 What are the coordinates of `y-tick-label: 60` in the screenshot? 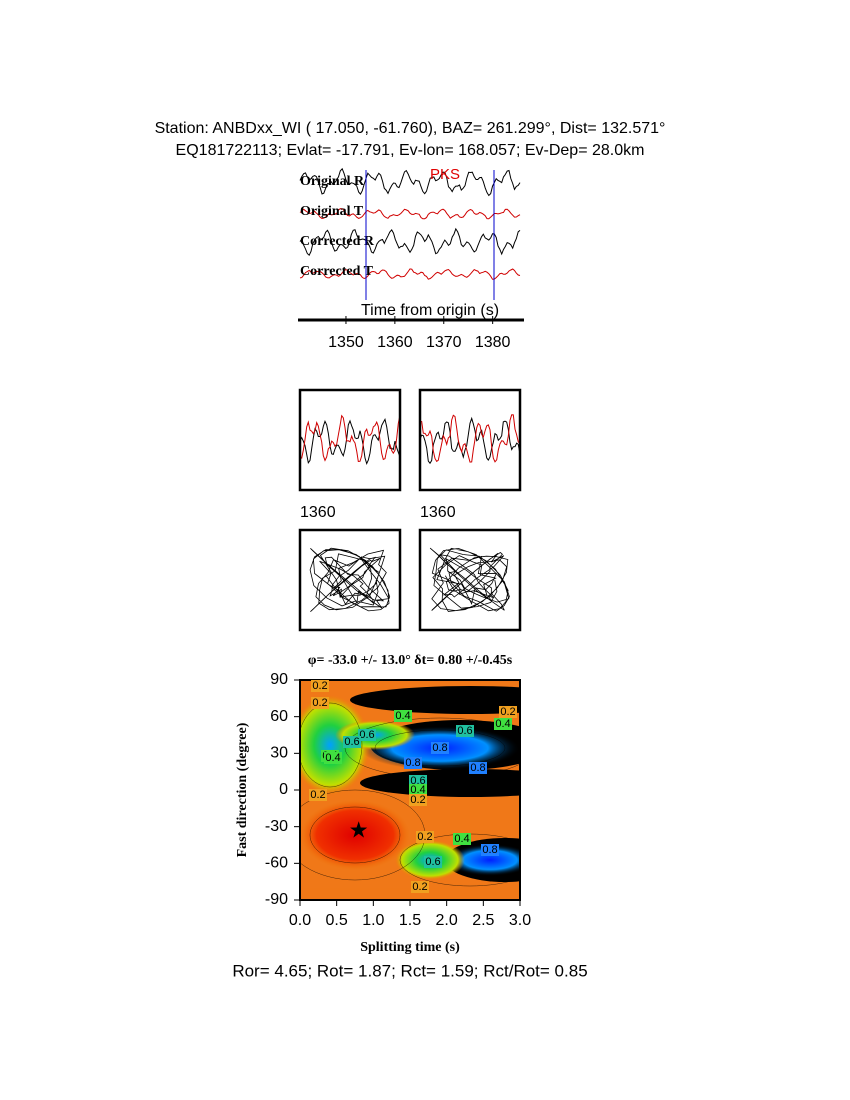 It's located at (279, 716).